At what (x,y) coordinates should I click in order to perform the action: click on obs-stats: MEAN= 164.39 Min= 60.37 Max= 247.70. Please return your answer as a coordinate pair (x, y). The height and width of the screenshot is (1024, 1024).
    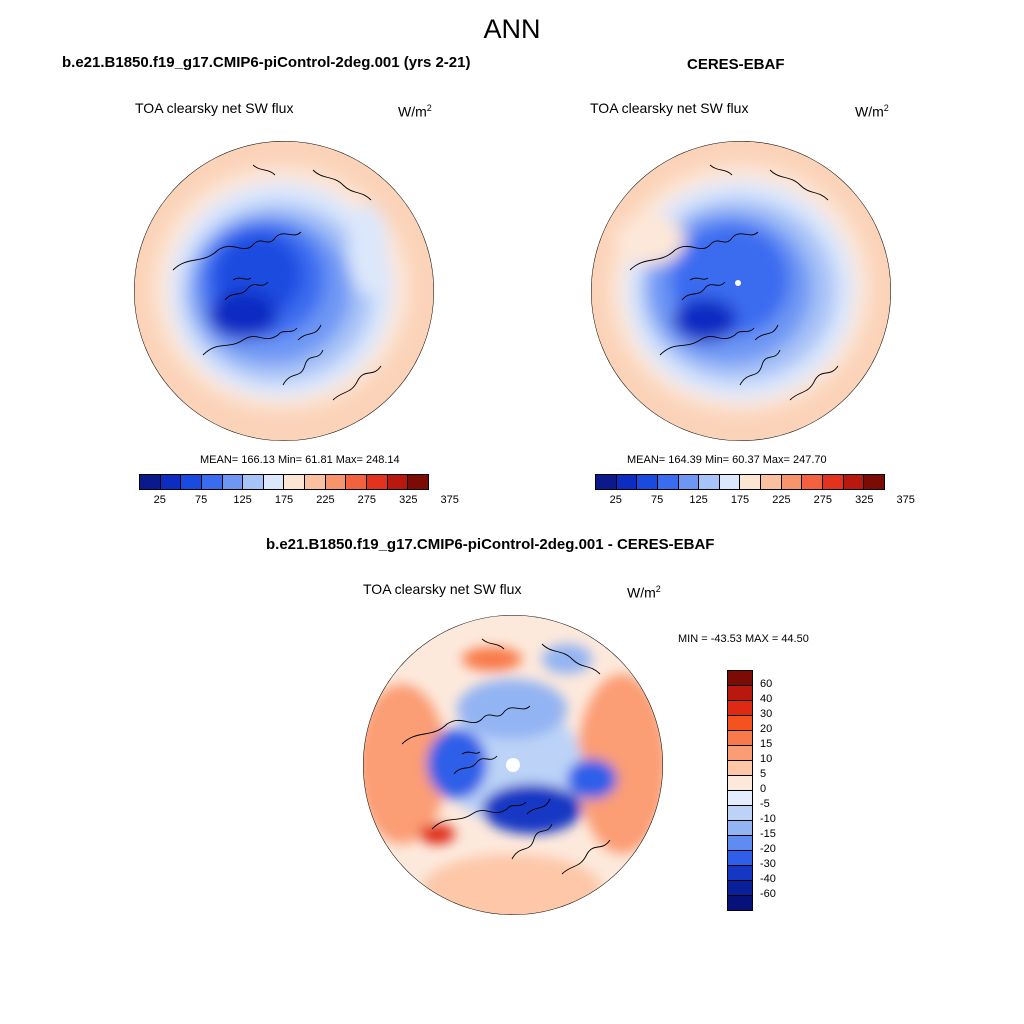
    Looking at the image, I should click on (727, 460).